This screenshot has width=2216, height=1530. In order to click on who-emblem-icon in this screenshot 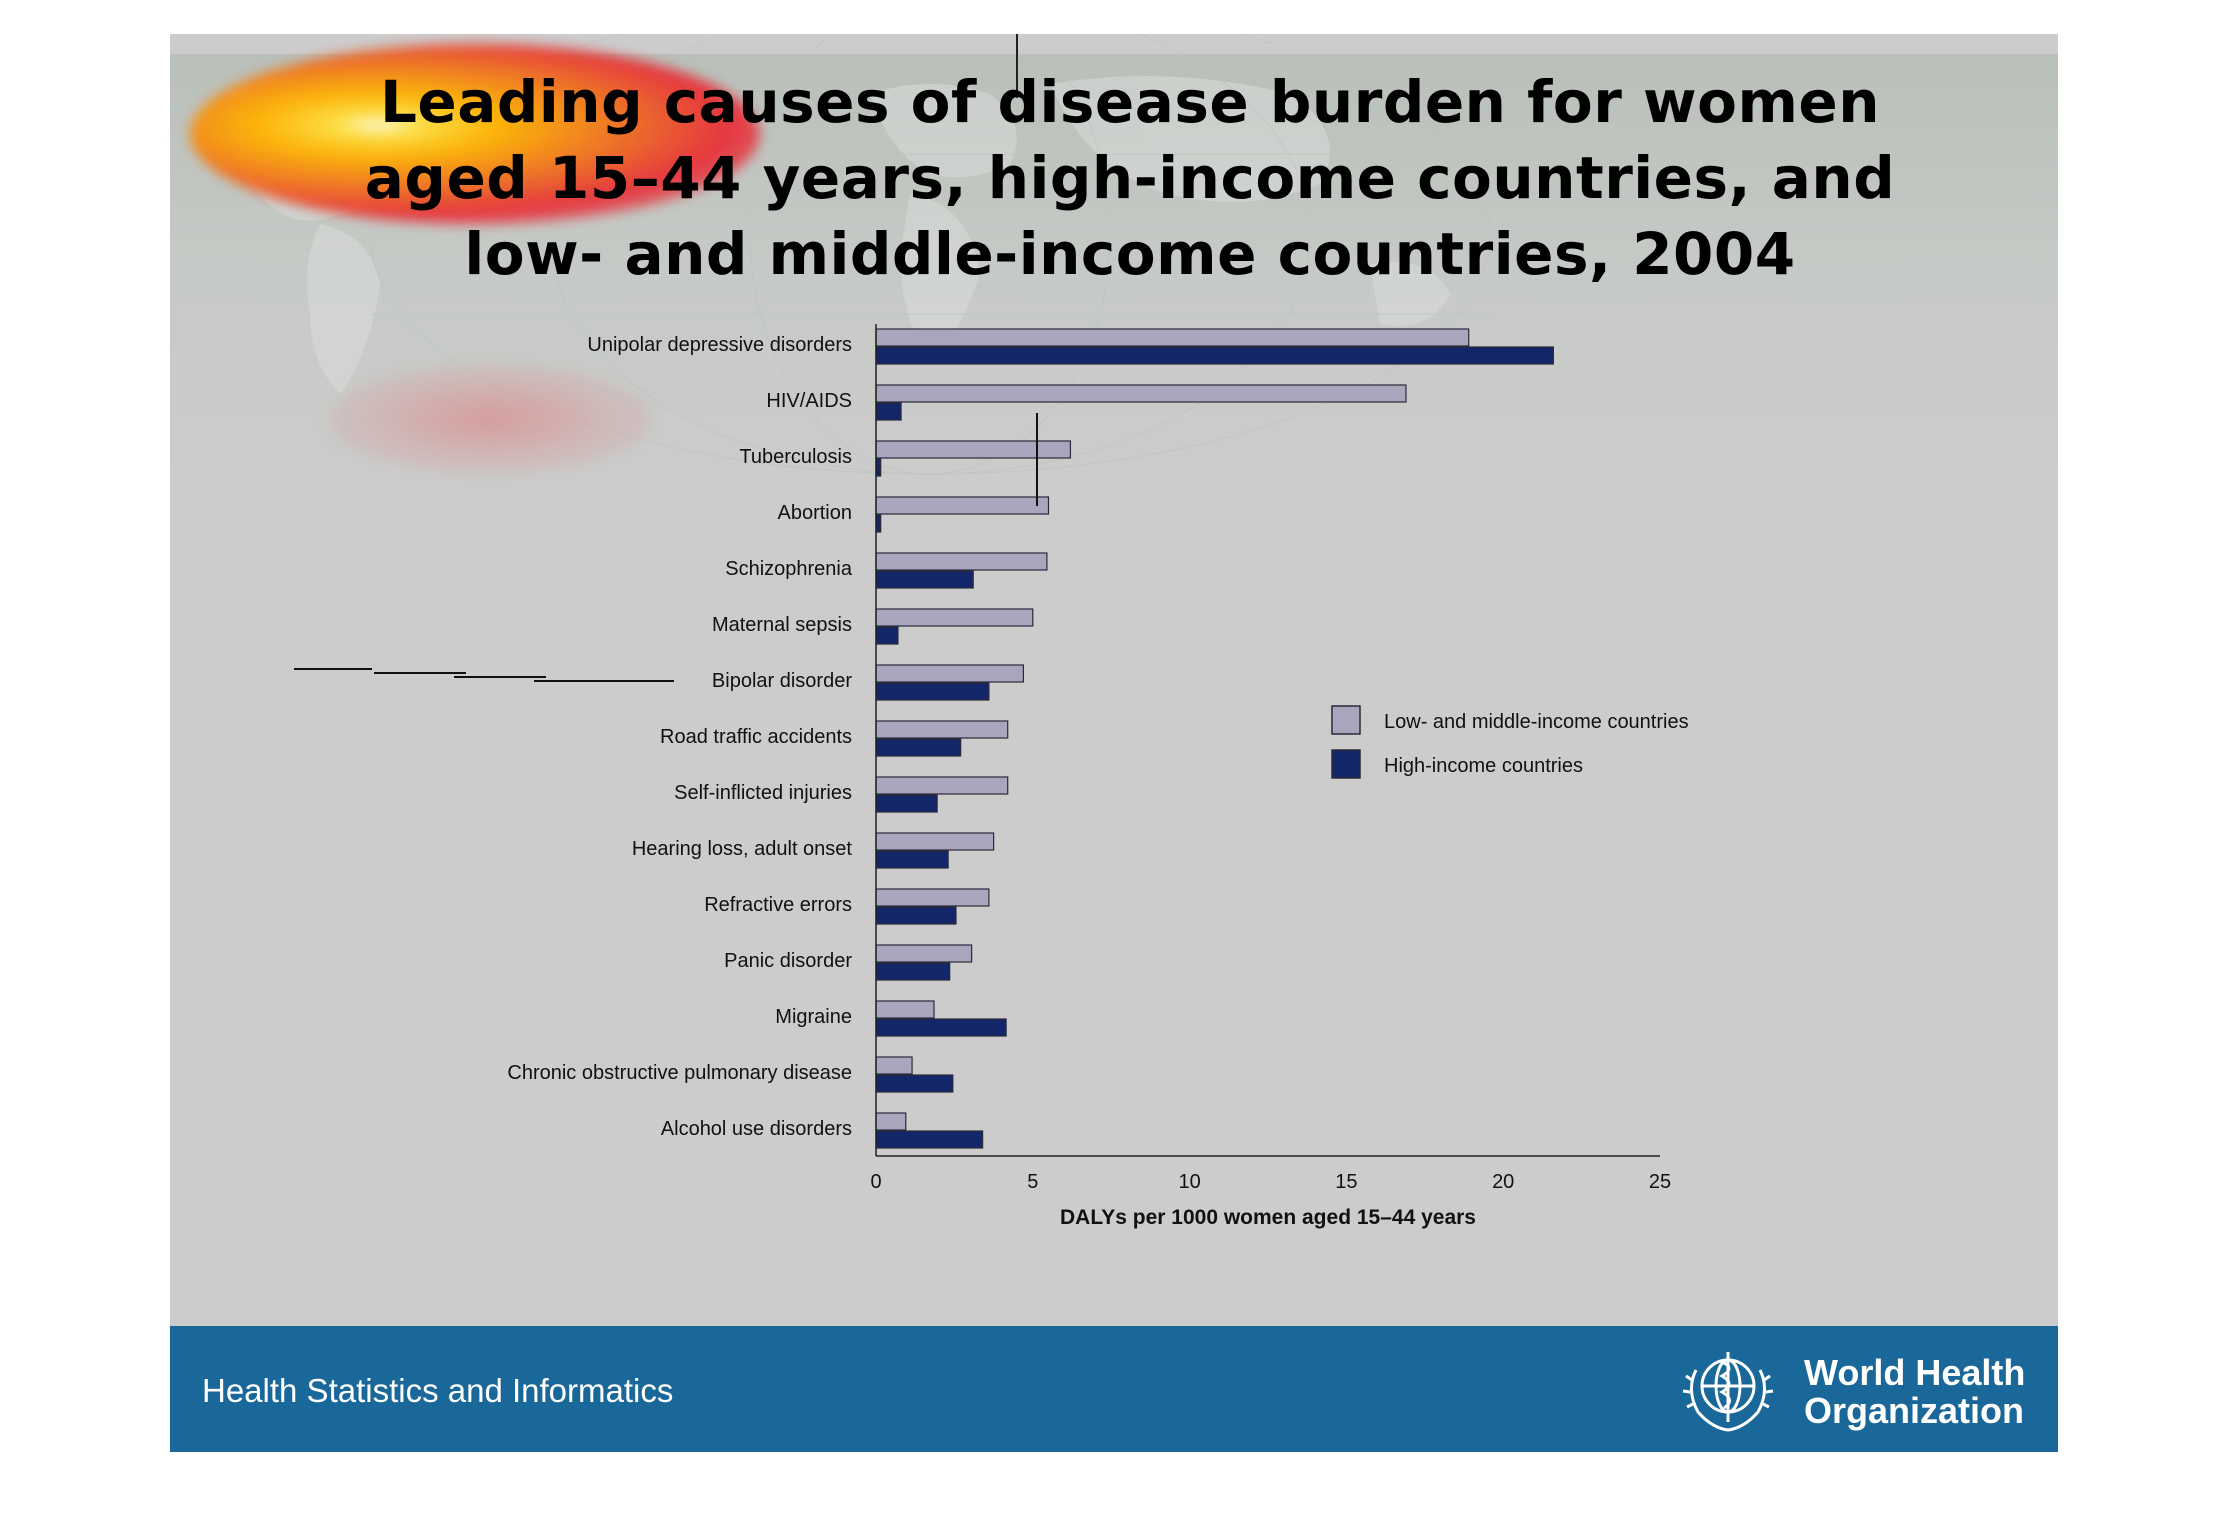, I will do `click(1728, 1392)`.